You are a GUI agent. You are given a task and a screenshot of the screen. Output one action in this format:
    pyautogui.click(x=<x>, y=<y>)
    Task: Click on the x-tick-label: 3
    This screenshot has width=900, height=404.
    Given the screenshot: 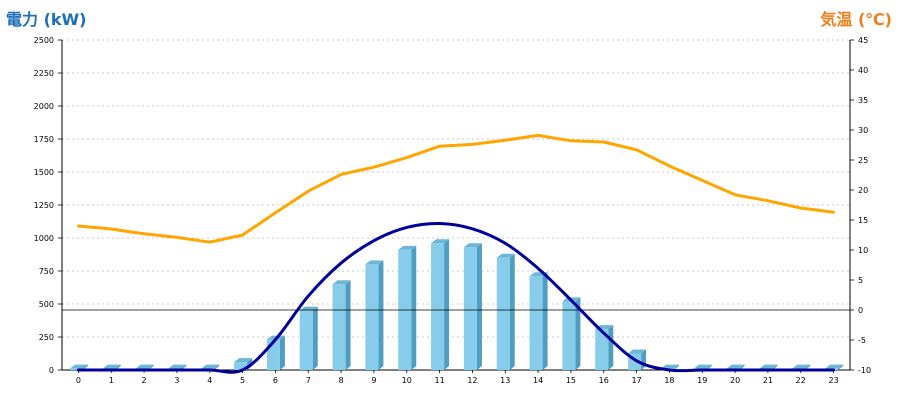 What is the action you would take?
    pyautogui.click(x=176, y=380)
    